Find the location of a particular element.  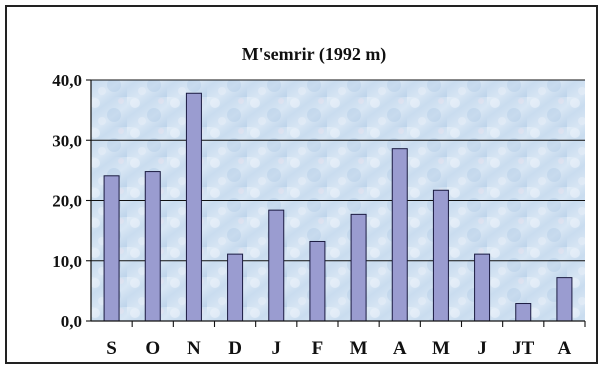

y-tick-label: 30,0 is located at coordinates (67, 140).